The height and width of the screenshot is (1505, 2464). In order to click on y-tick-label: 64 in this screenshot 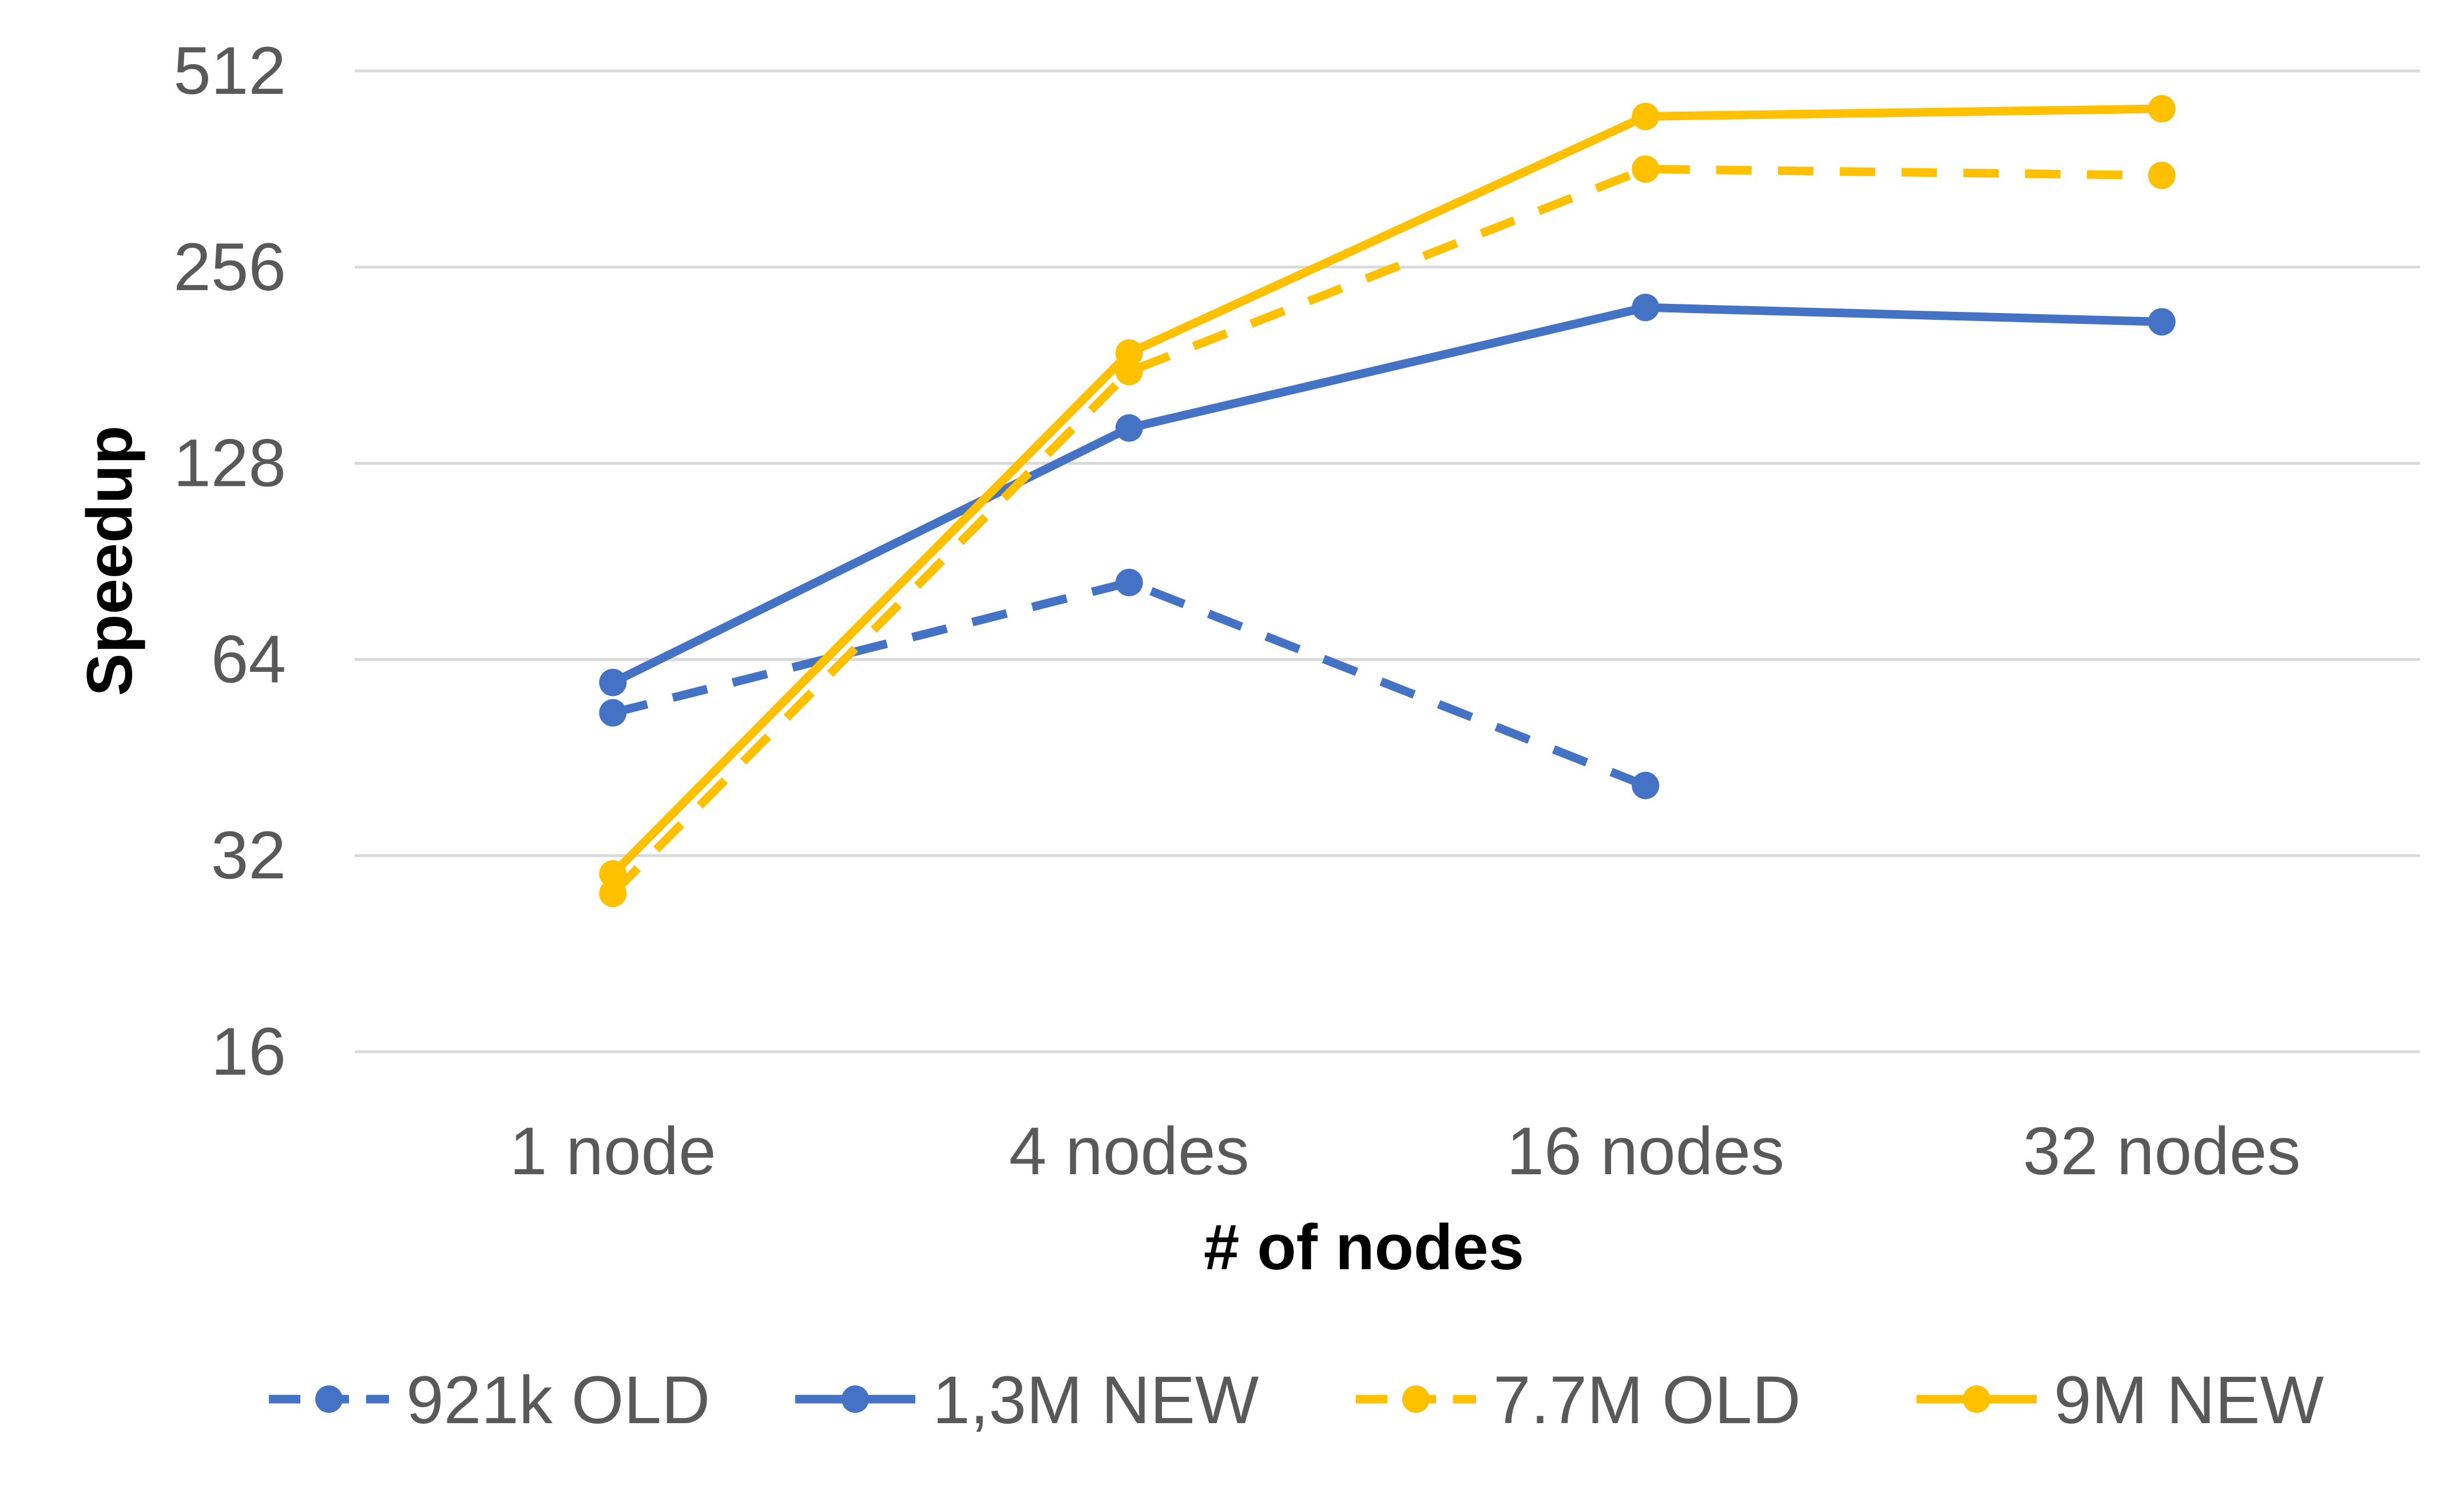, I will do `click(248, 659)`.